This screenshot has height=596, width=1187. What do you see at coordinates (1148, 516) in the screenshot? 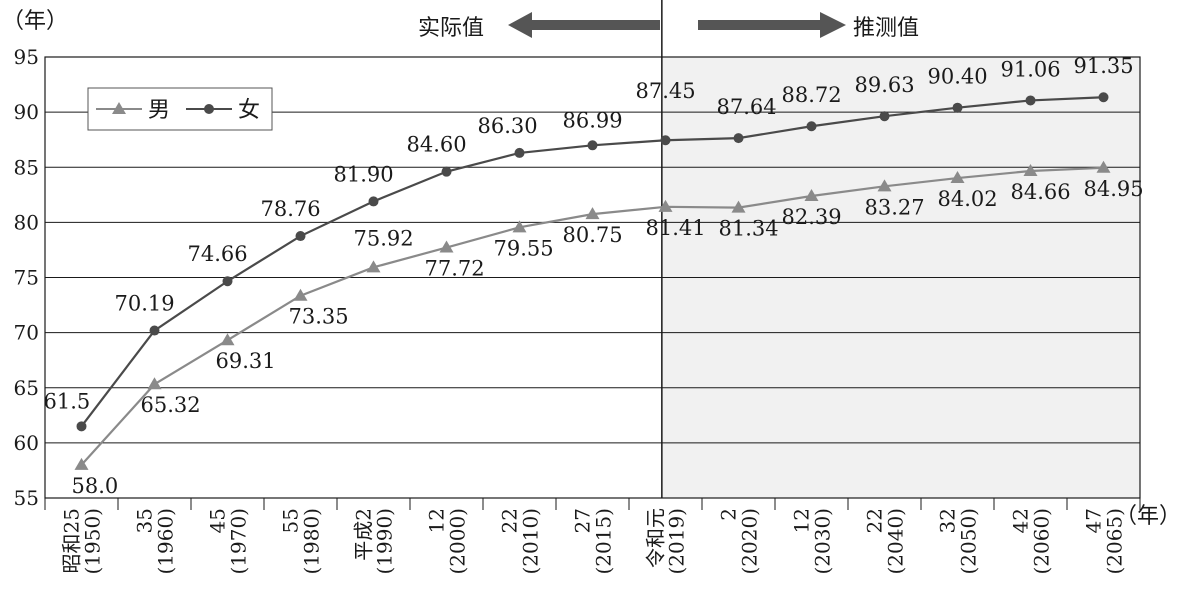
I see `x-axis-unit-label: （年）` at bounding box center [1148, 516].